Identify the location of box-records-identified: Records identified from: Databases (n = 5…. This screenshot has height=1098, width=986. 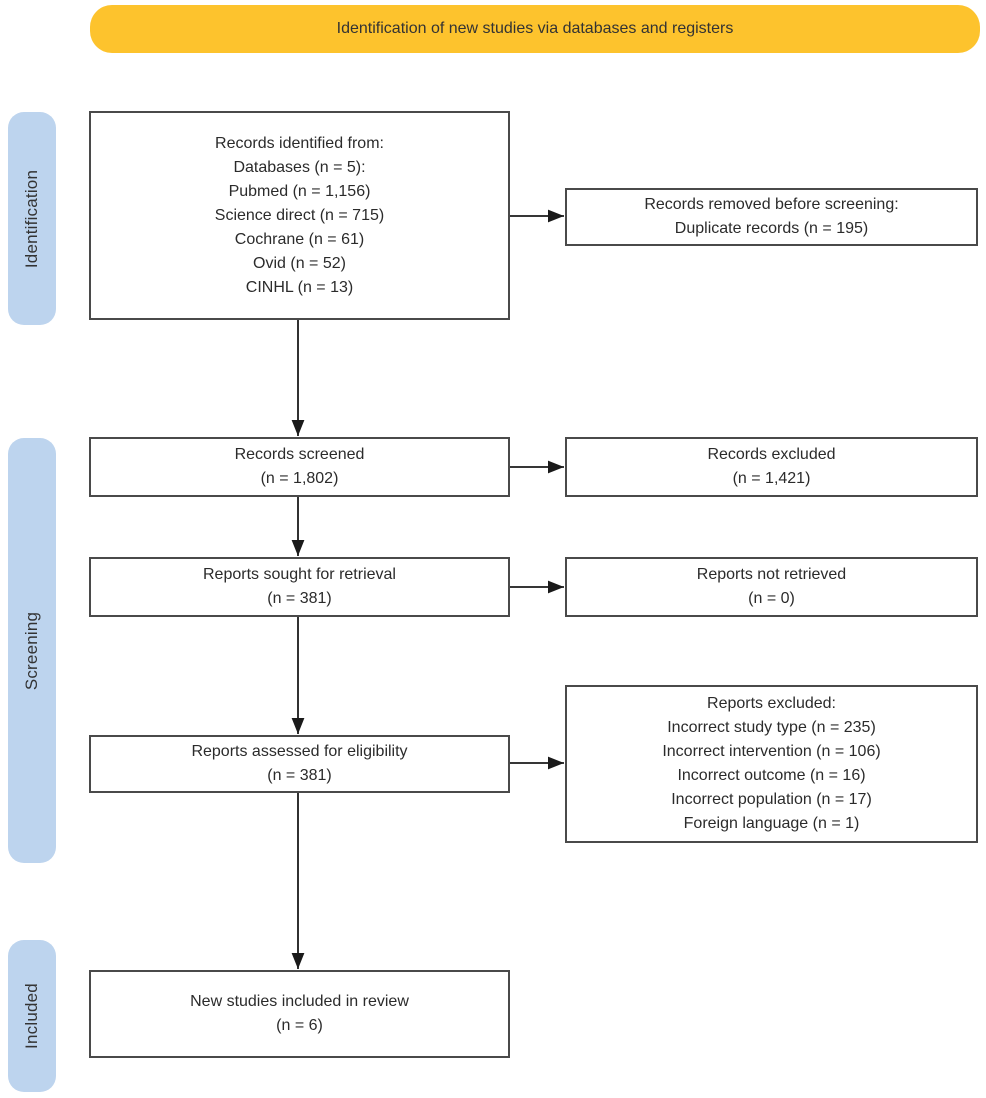
(299, 215).